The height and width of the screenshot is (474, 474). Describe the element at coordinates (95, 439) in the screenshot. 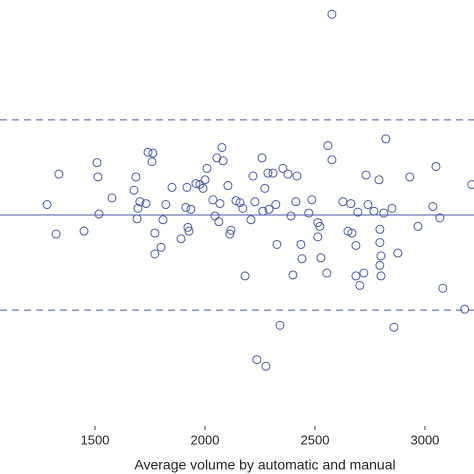

I see `x-tick-label: 1500` at that location.